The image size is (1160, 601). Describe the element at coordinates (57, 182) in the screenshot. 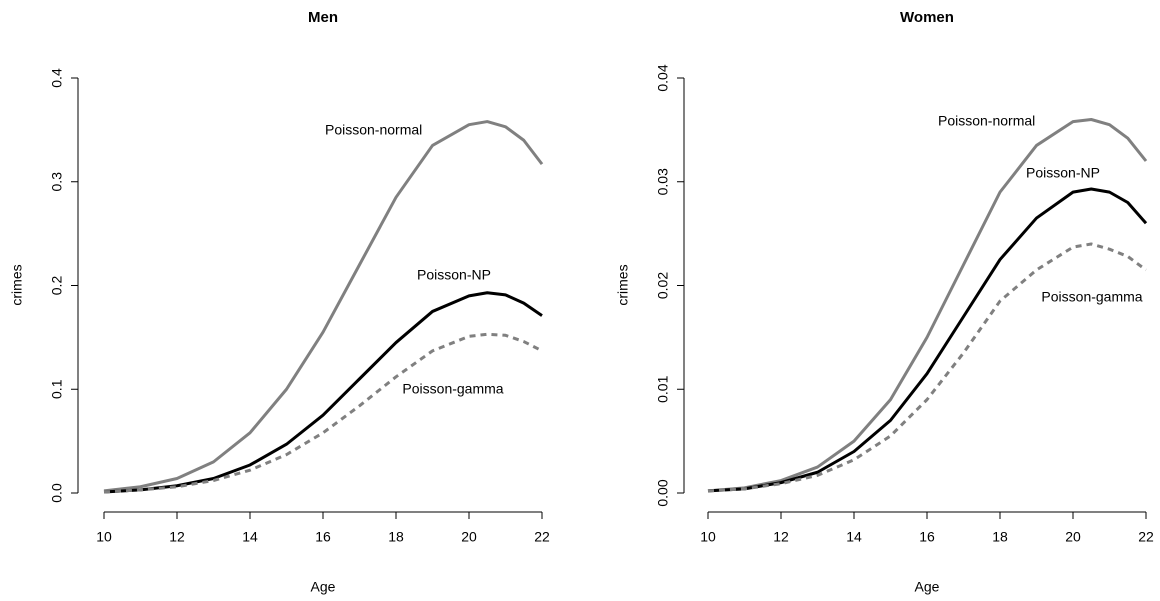

I see `y-tick-label: 0.3` at that location.